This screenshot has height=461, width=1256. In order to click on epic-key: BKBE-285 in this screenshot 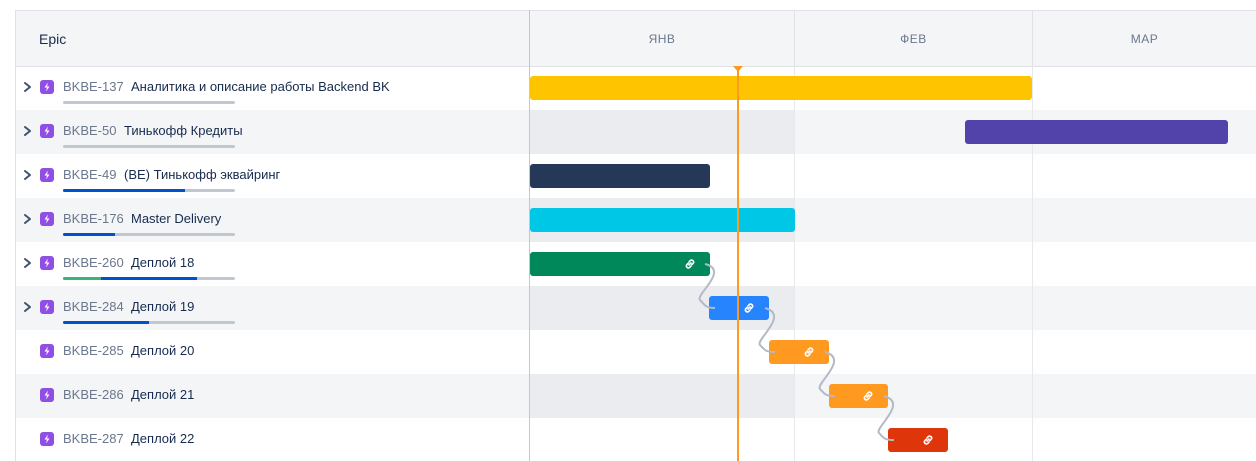, I will do `click(93, 350)`.